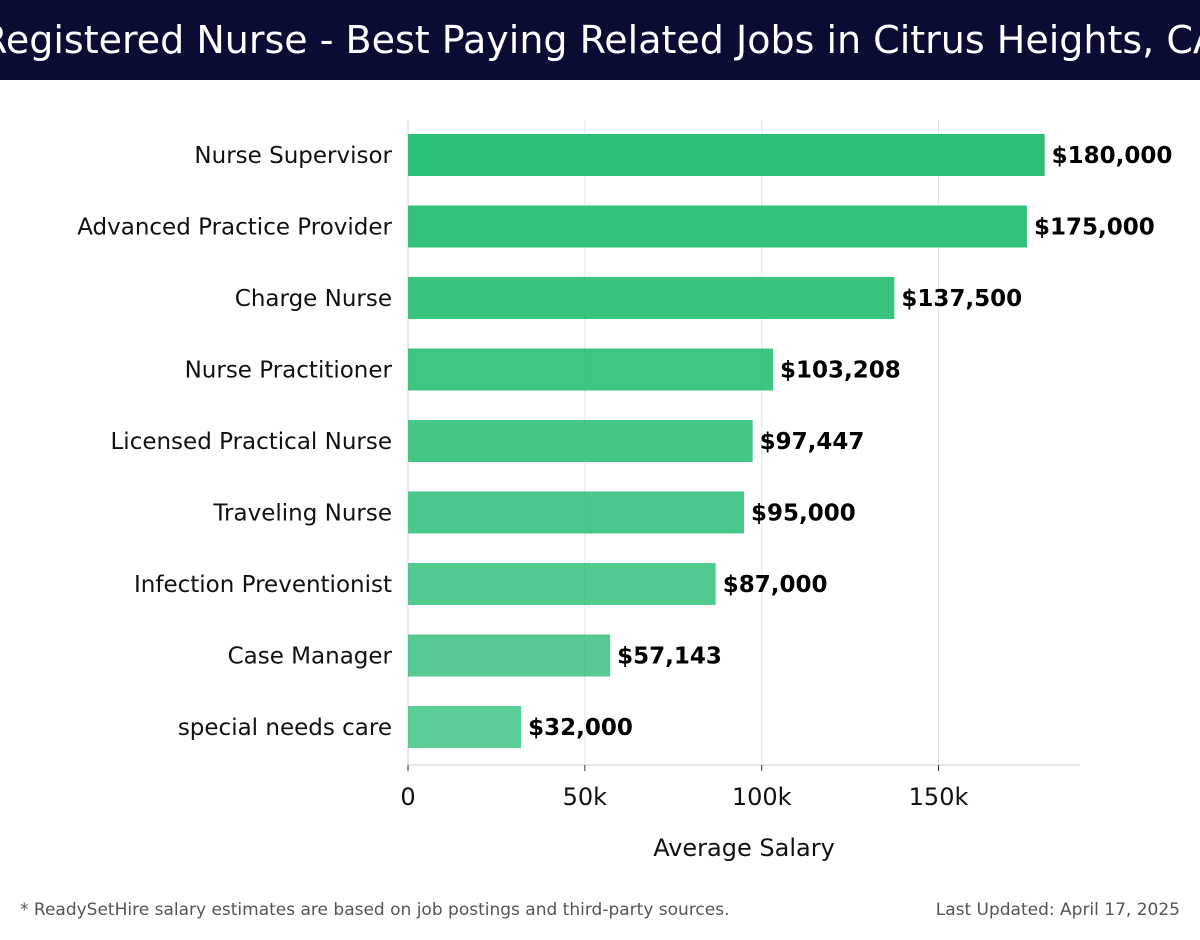  Describe the element at coordinates (1094, 228) in the screenshot. I see `value-label: $175,000` at that location.